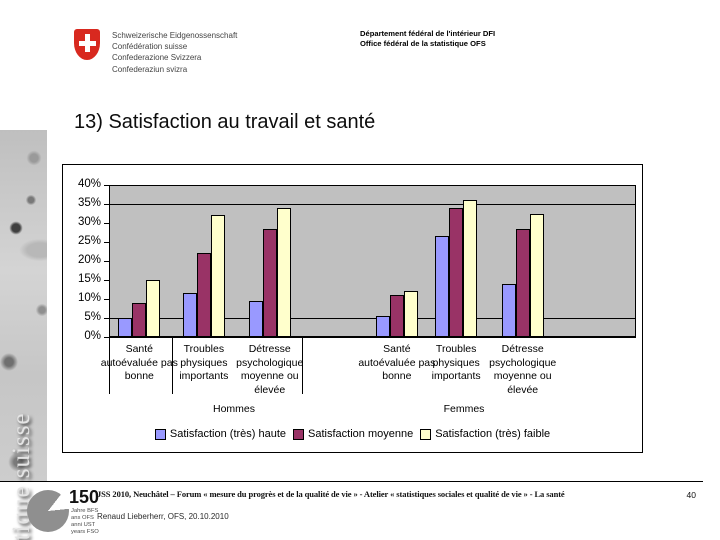 The image size is (720, 540). What do you see at coordinates (89, 298) in the screenshot?
I see `y-axis-tick-label: 10%` at bounding box center [89, 298].